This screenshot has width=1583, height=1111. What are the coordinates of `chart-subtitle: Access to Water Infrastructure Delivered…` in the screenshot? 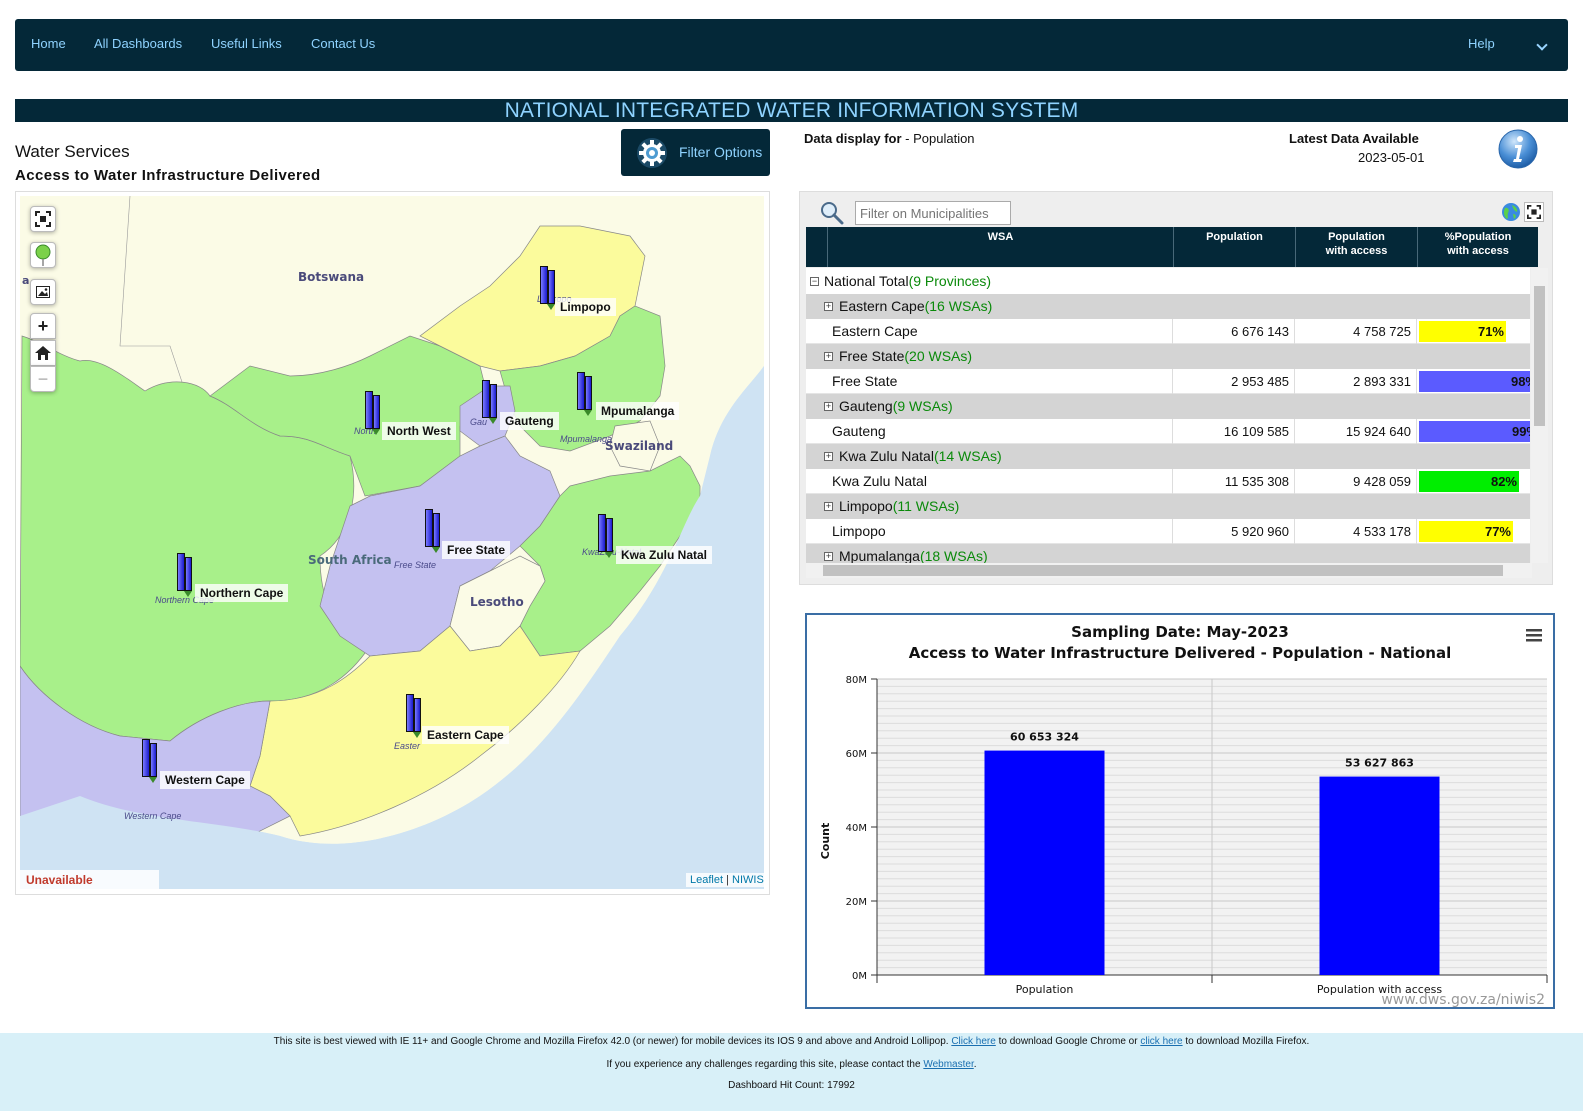 It's located at (1180, 653).